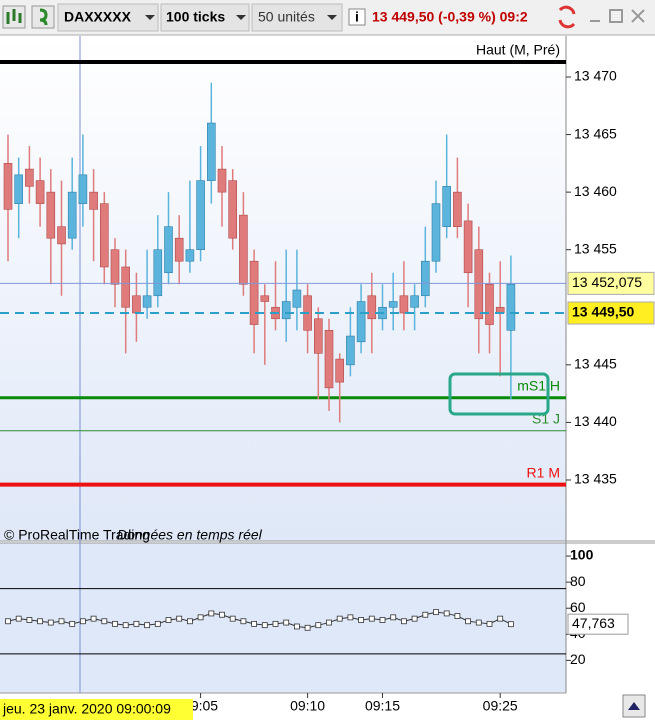  What do you see at coordinates (603, 312) in the screenshot?
I see `price-label: 13 449,50` at bounding box center [603, 312].